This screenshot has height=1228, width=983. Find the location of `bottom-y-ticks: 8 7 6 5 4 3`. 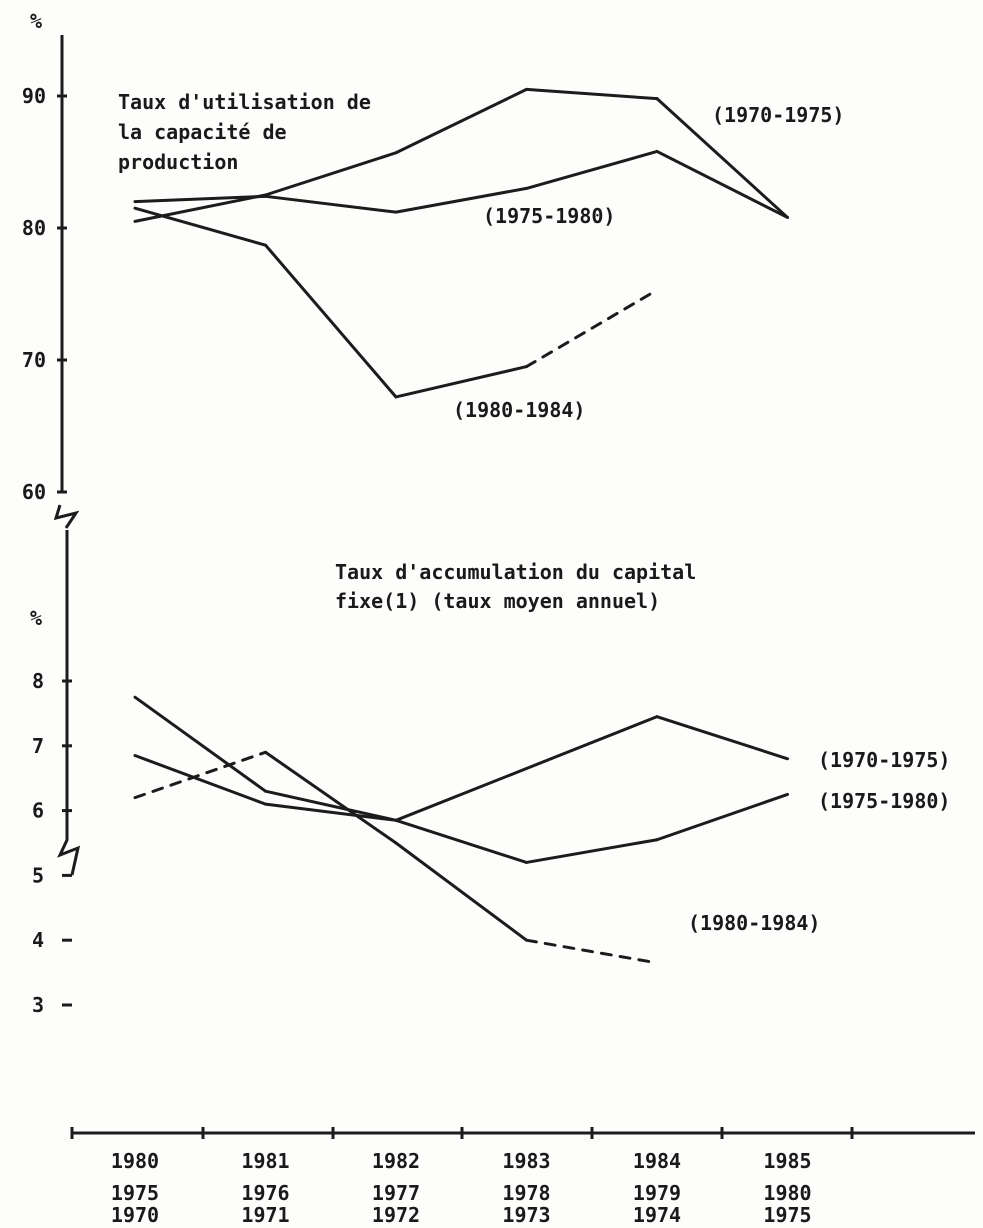

bottom-y-ticks: 8 7 6 5 4 3 is located at coordinates (52, 843).